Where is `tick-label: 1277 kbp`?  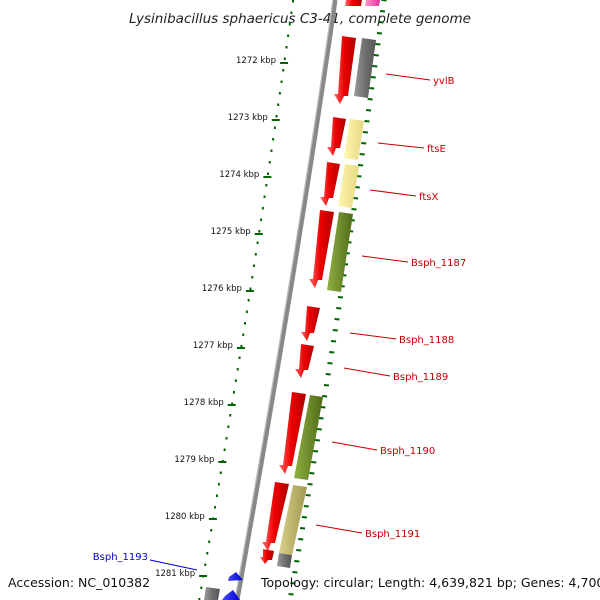 tick-label: 1277 kbp is located at coordinates (213, 346).